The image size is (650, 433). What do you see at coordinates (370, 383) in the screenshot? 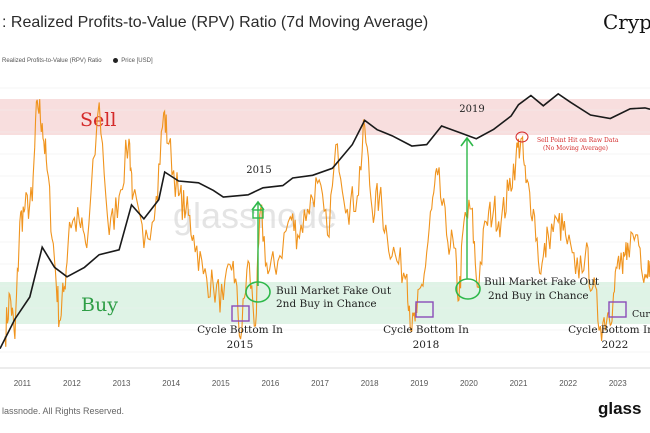
I see `x-tick-label: 2018` at bounding box center [370, 383].